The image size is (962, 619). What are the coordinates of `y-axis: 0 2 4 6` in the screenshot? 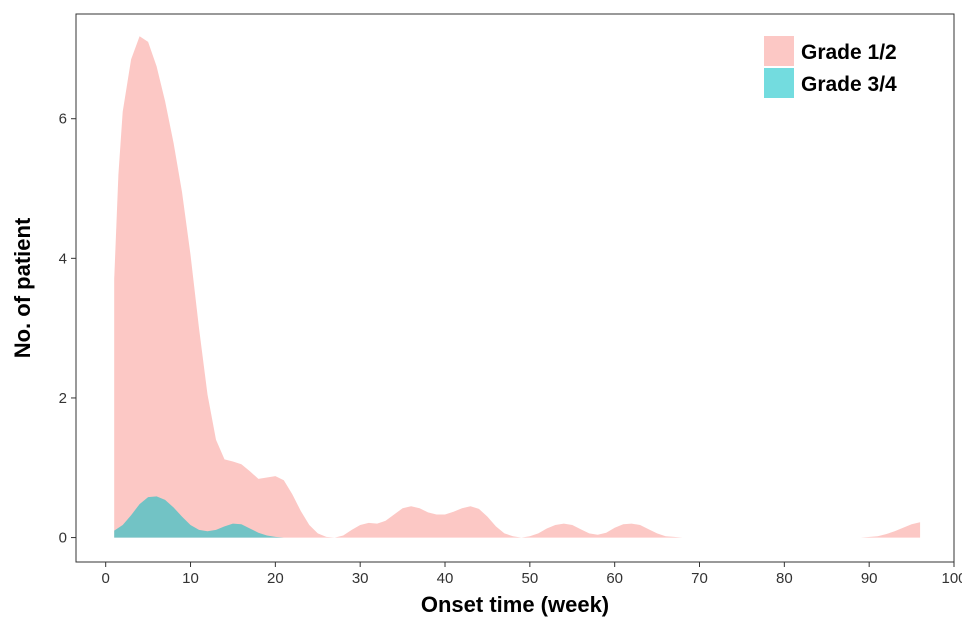 It's located at (67, 329).